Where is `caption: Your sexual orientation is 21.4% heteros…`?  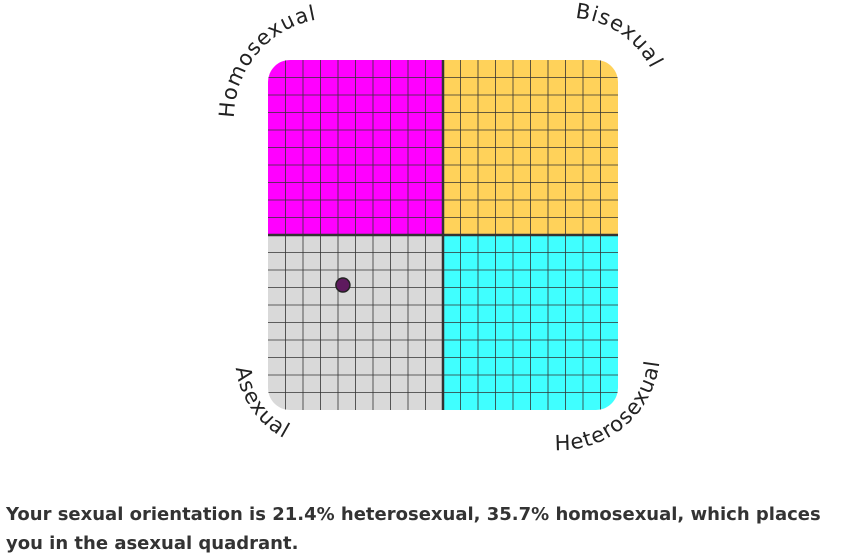 caption: Your sexual orientation is 21.4% heteros… is located at coordinates (413, 529).